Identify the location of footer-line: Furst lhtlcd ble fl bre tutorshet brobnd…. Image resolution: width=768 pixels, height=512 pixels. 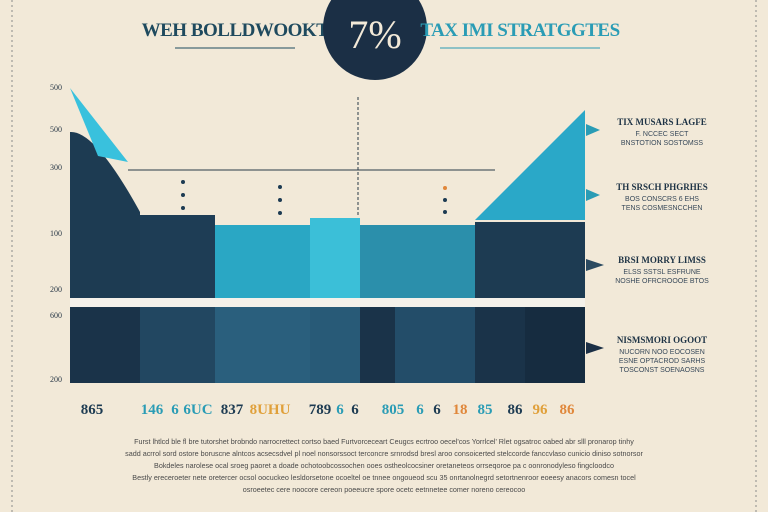
(384, 441).